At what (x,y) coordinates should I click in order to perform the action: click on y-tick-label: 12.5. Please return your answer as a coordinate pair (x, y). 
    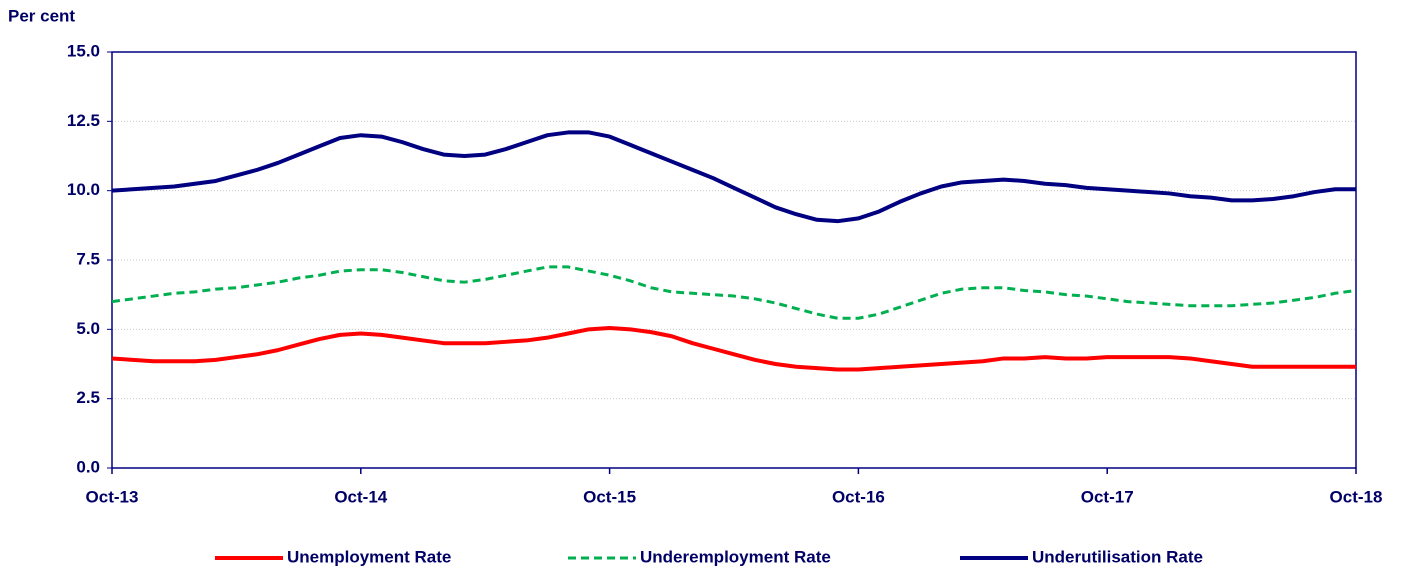
    Looking at the image, I should click on (83, 120).